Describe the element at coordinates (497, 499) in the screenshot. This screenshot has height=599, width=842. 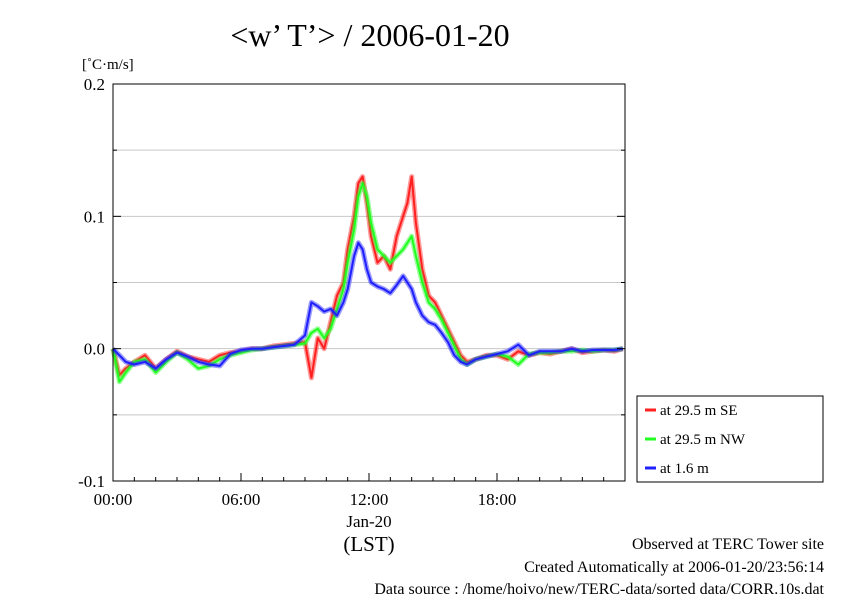
I see `x-tick-label: 18:00` at that location.